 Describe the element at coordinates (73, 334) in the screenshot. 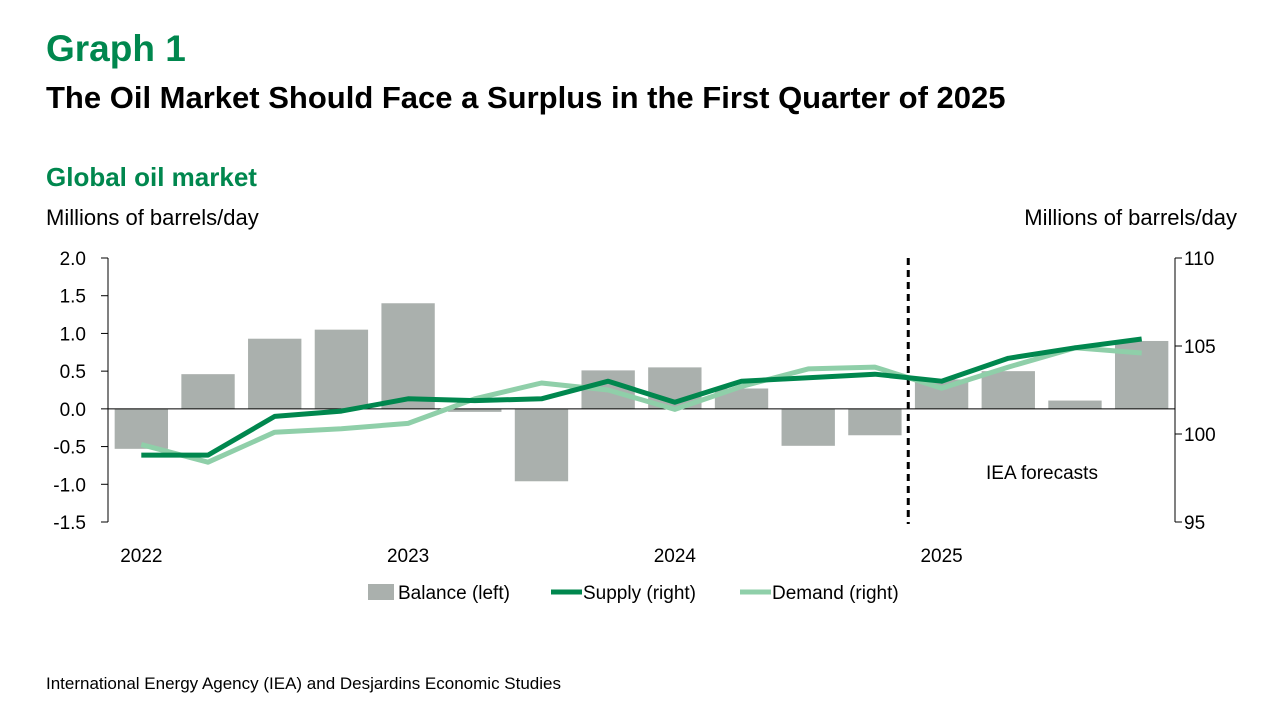

I see `left-axis-tick-label: 1.0` at that location.